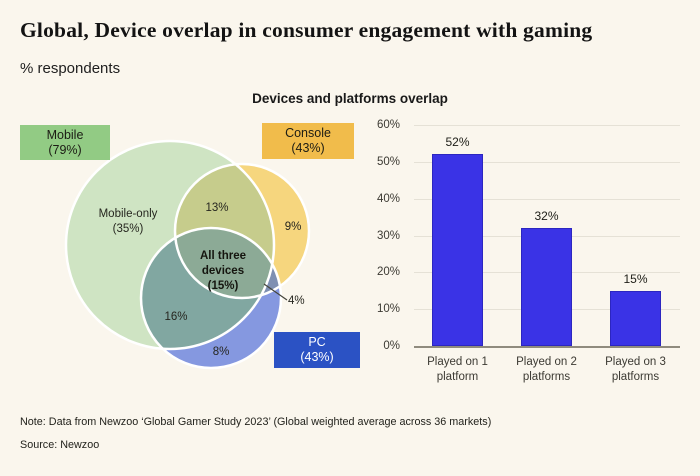 The width and height of the screenshot is (700, 476). I want to click on console-legend-value: (43%), so click(308, 148).